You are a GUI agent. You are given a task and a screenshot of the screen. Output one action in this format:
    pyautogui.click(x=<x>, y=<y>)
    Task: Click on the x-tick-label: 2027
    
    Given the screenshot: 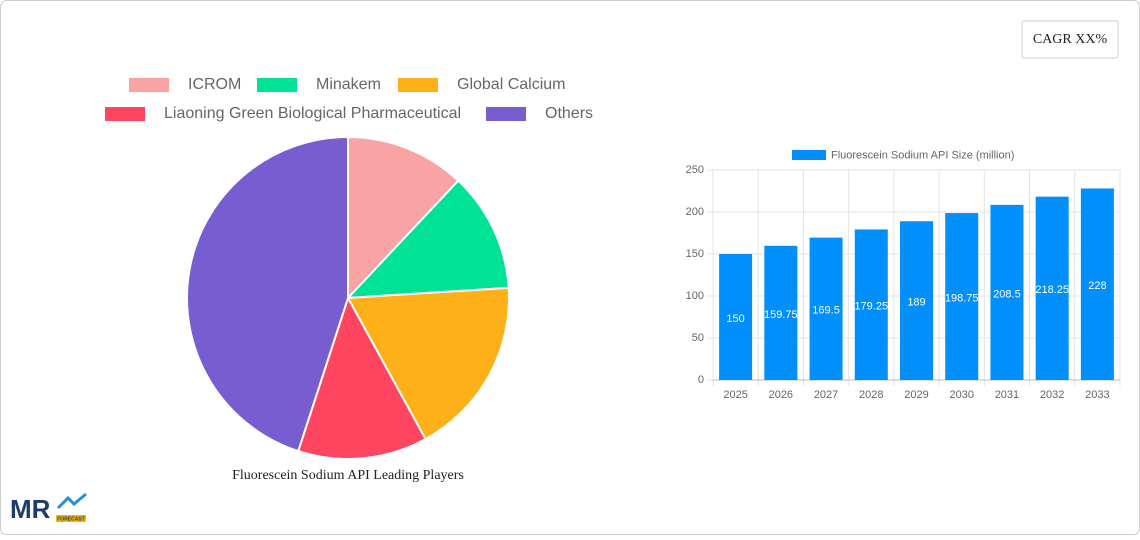 What is the action you would take?
    pyautogui.click(x=826, y=395)
    